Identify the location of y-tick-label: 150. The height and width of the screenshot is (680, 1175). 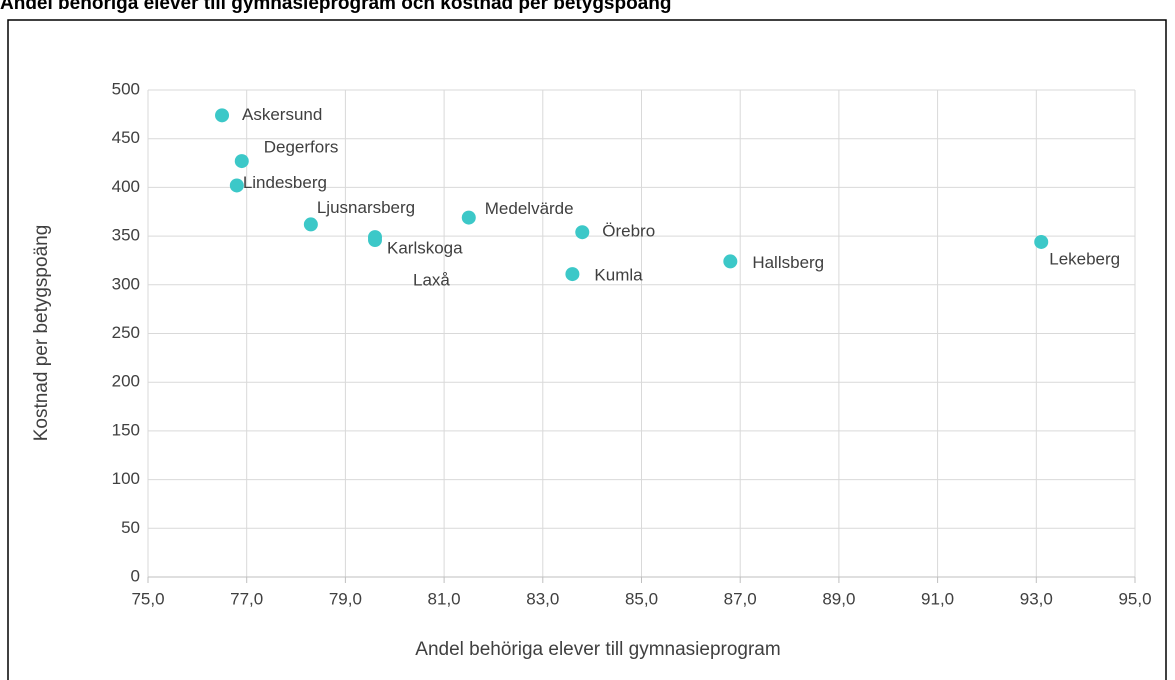
(126, 429).